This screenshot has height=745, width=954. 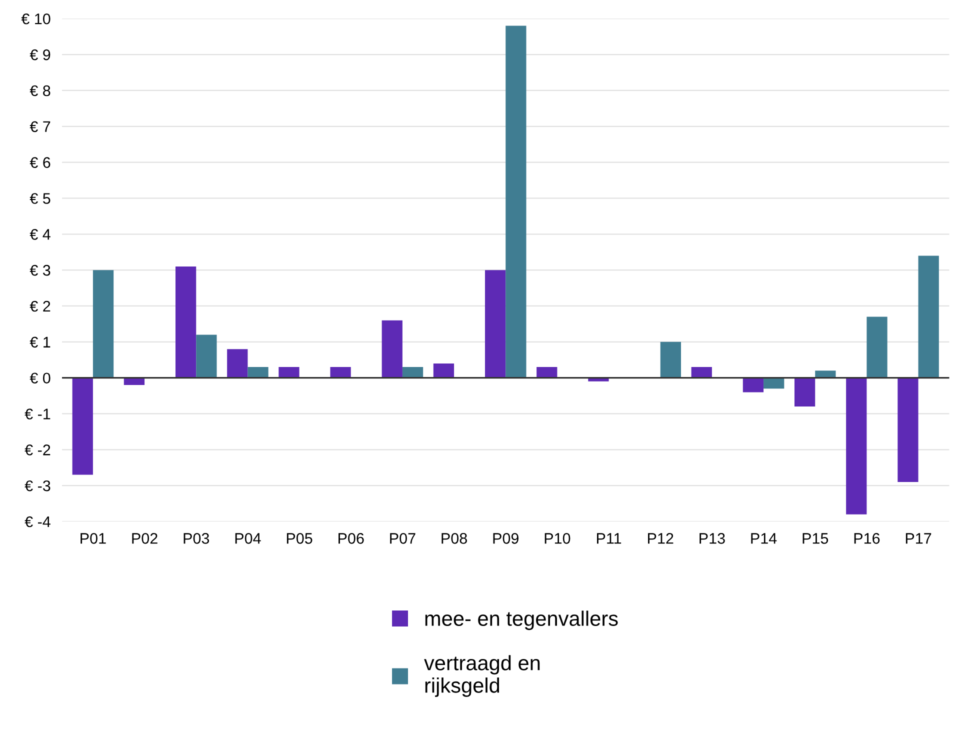 What do you see at coordinates (248, 538) in the screenshot?
I see `x-tick-label: P04` at bounding box center [248, 538].